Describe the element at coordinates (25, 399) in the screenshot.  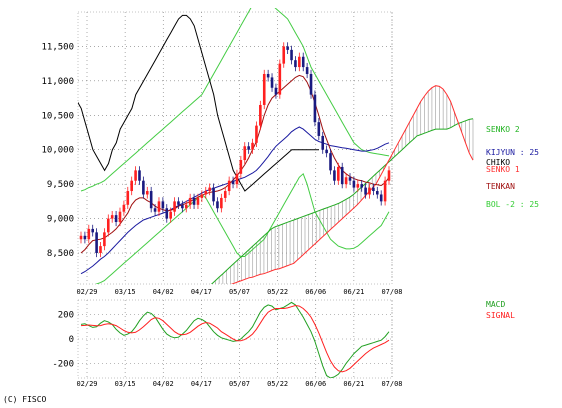
I see `copyright-text: (C) FISCO` at that location.